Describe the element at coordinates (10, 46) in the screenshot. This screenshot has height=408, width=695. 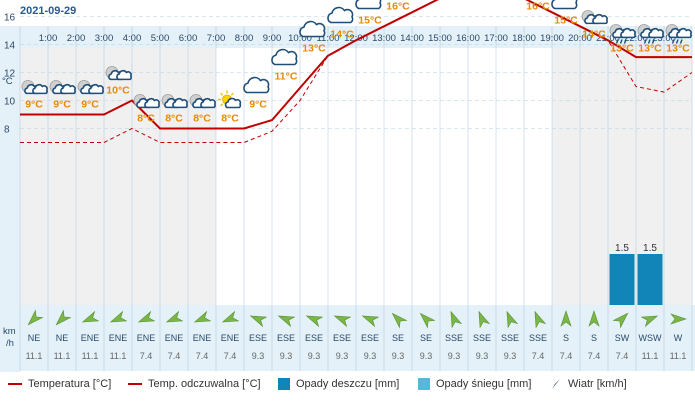
I see `y-tick-label: 14` at that location.